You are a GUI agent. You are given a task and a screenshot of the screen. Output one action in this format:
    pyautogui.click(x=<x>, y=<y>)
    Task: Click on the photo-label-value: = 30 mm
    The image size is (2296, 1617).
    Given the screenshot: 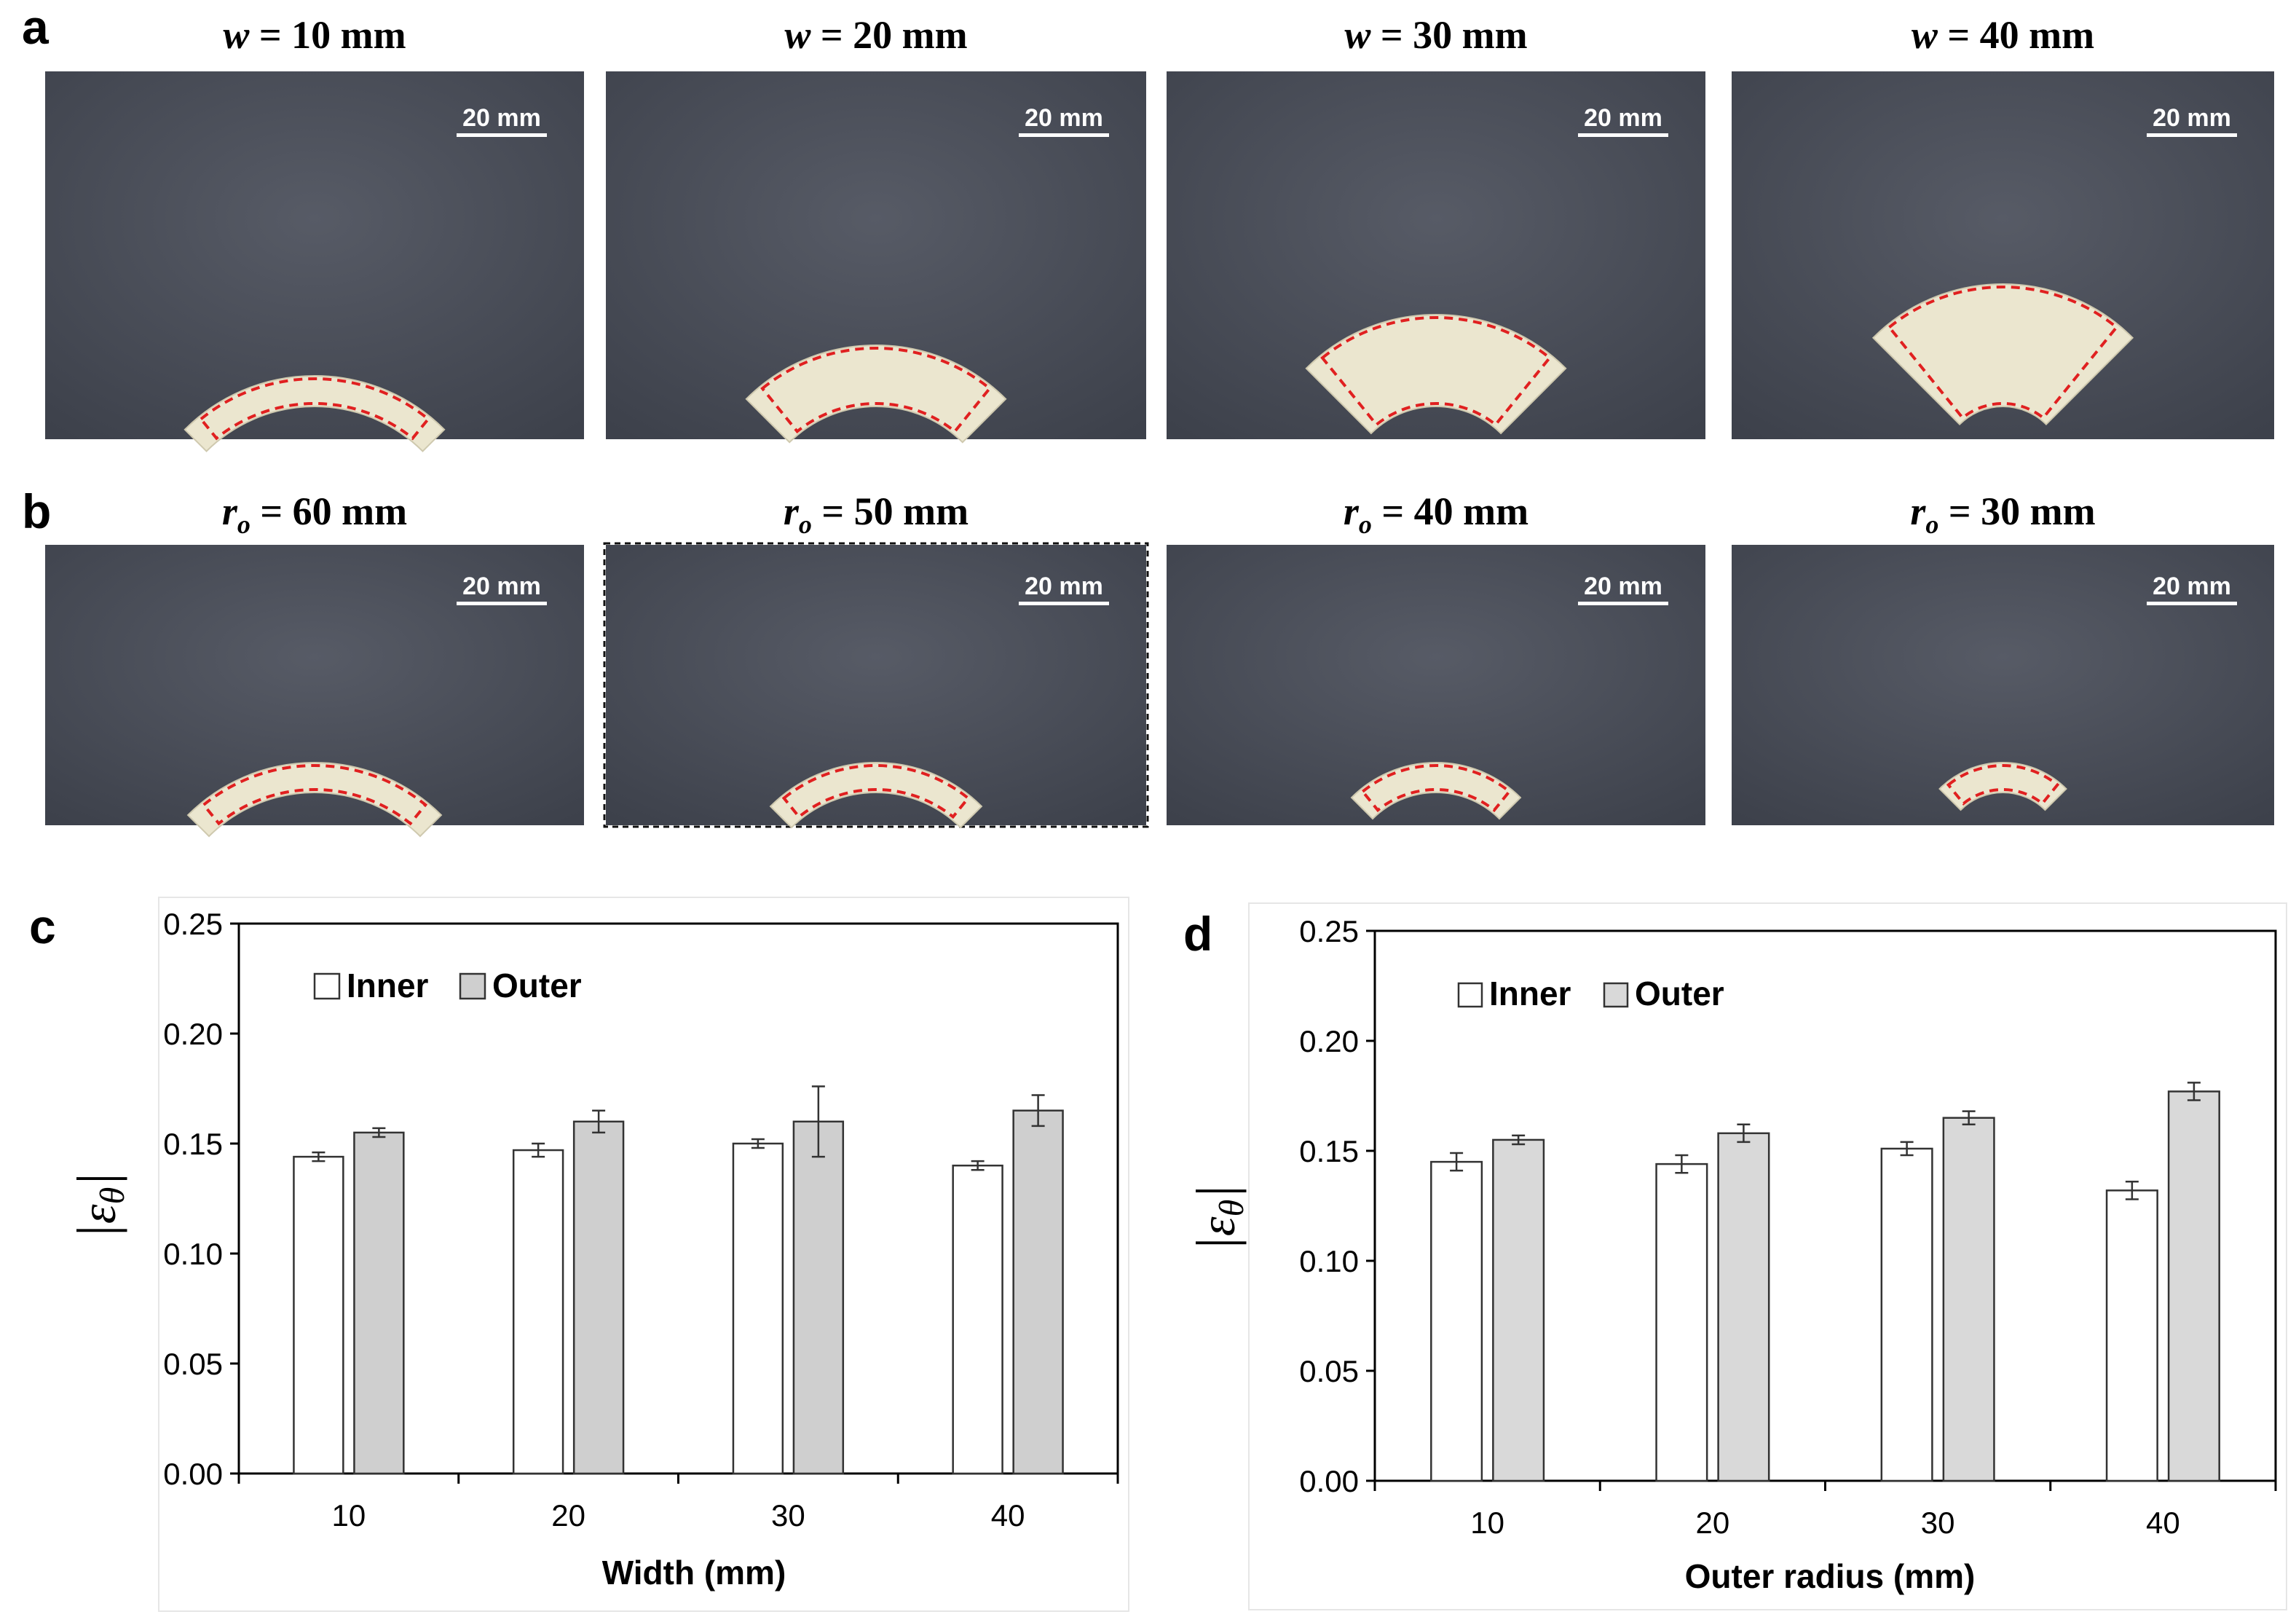 What is the action you would take?
    pyautogui.click(x=2016, y=511)
    